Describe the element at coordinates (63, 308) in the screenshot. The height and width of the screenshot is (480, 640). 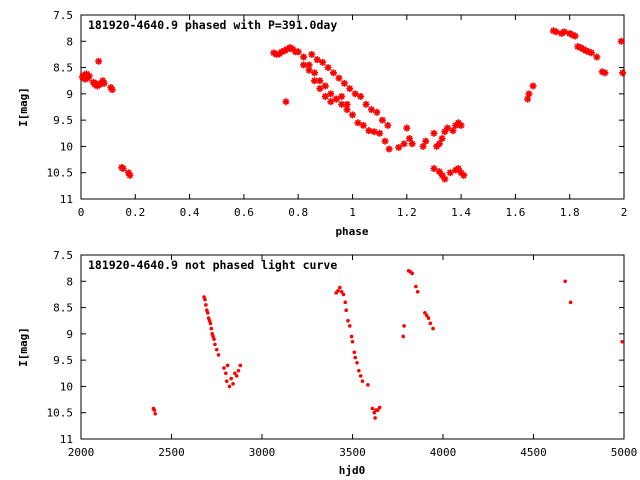
I see `y-tick-label: 8.5` at that location.